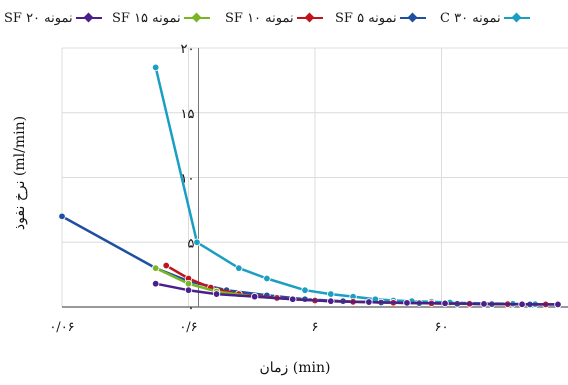 The height and width of the screenshot is (385, 568). I want to click on legend-marker-sf10, so click(309, 18).